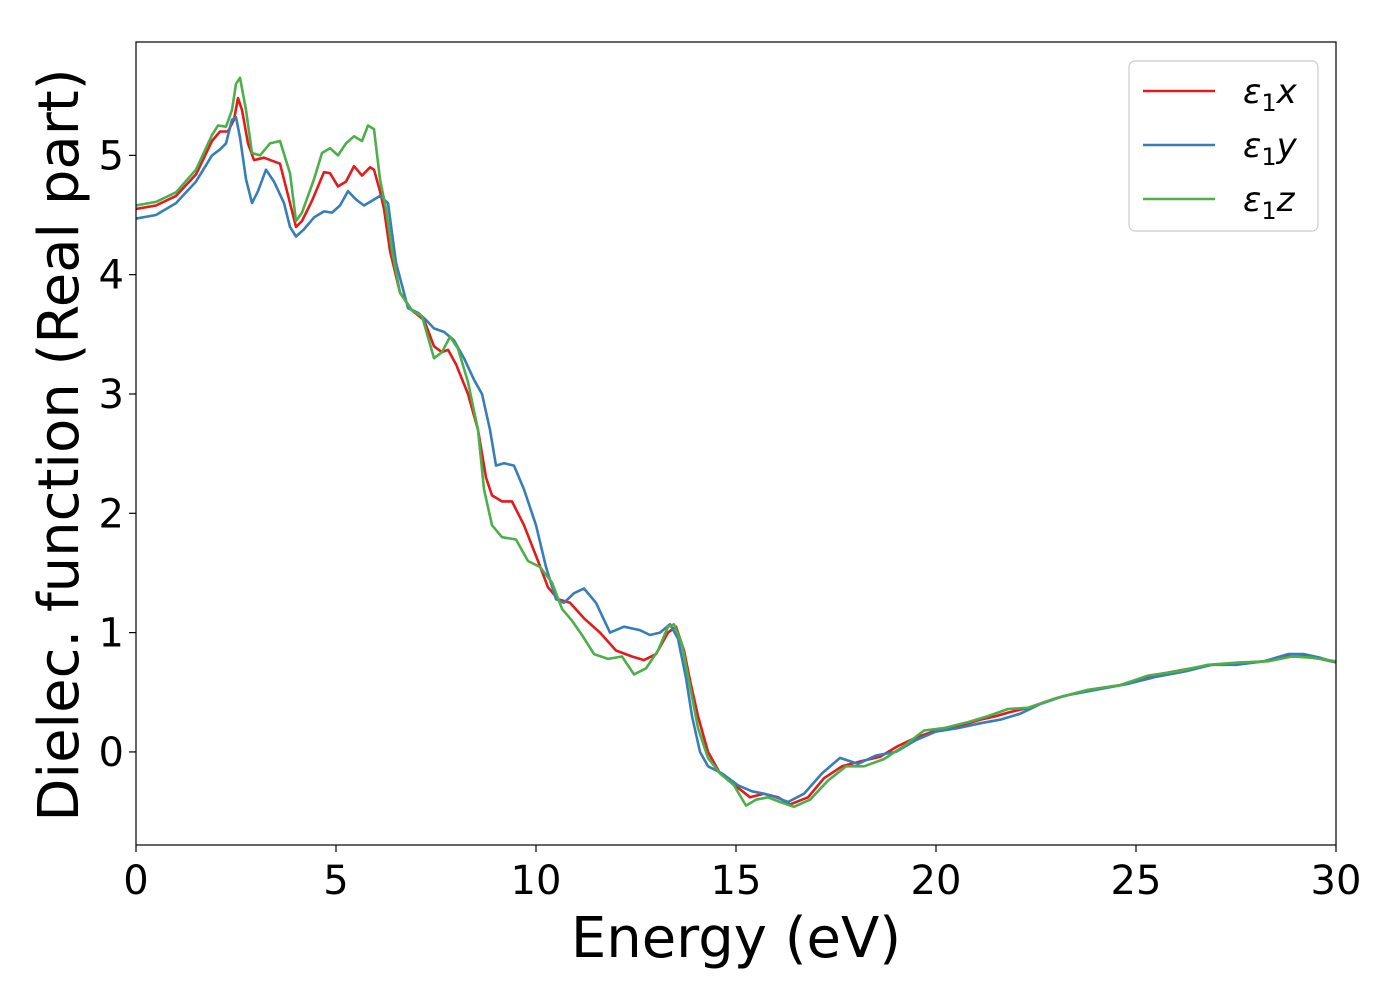 This screenshot has width=1400, height=1000. What do you see at coordinates (111, 514) in the screenshot?
I see `y-tick-label: 2` at bounding box center [111, 514].